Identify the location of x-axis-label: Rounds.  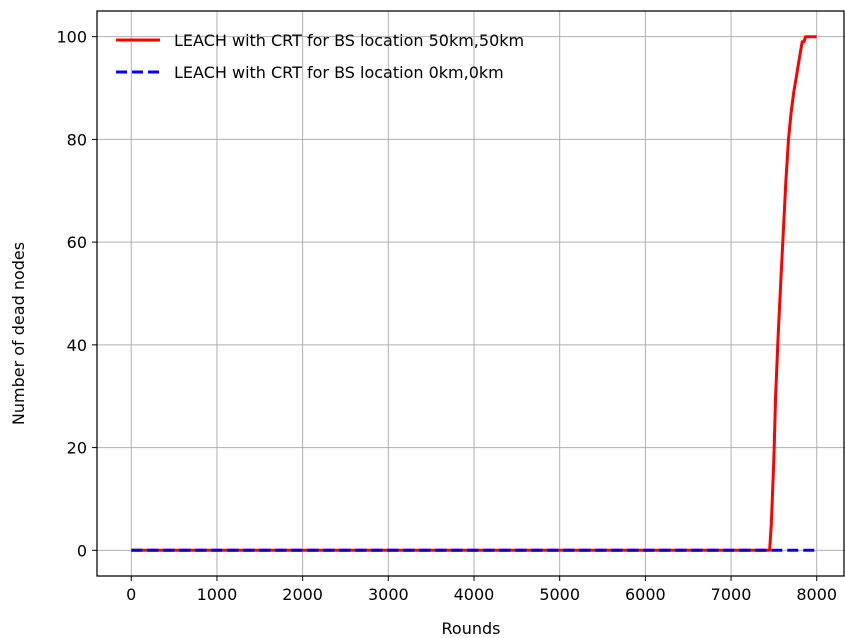
(471, 628).